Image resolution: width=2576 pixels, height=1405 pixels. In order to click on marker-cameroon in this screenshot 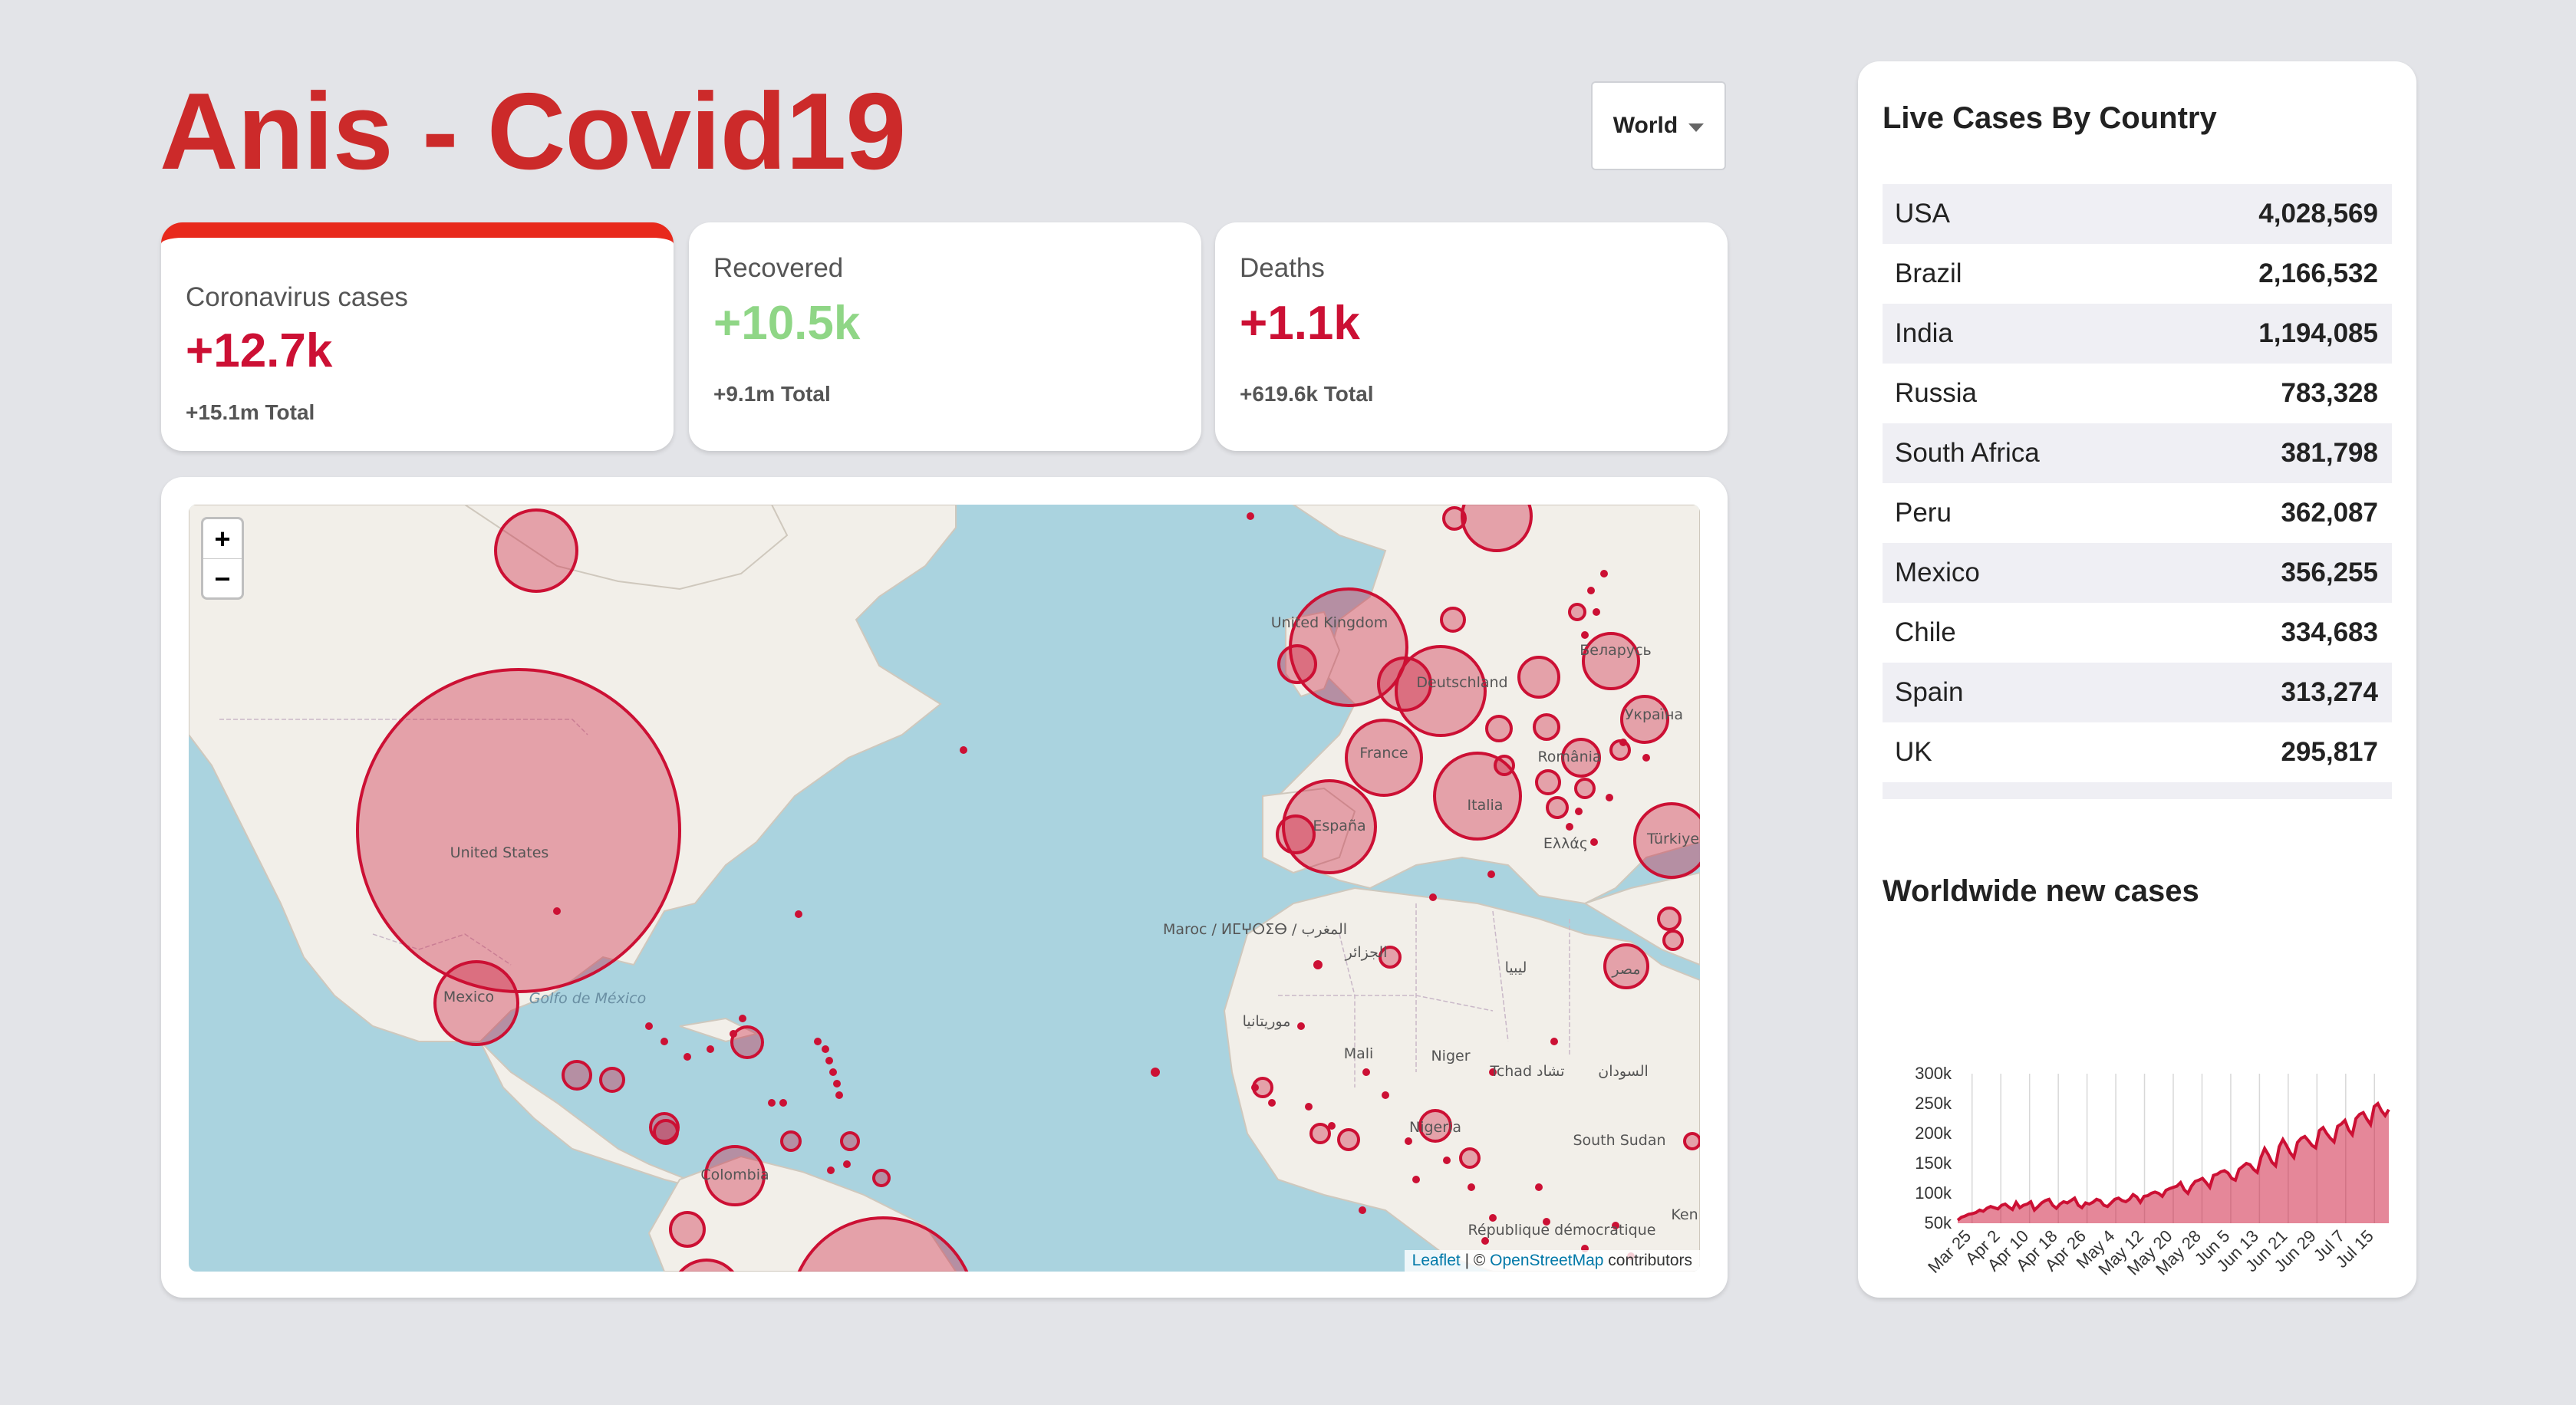, I will do `click(1470, 1158)`.